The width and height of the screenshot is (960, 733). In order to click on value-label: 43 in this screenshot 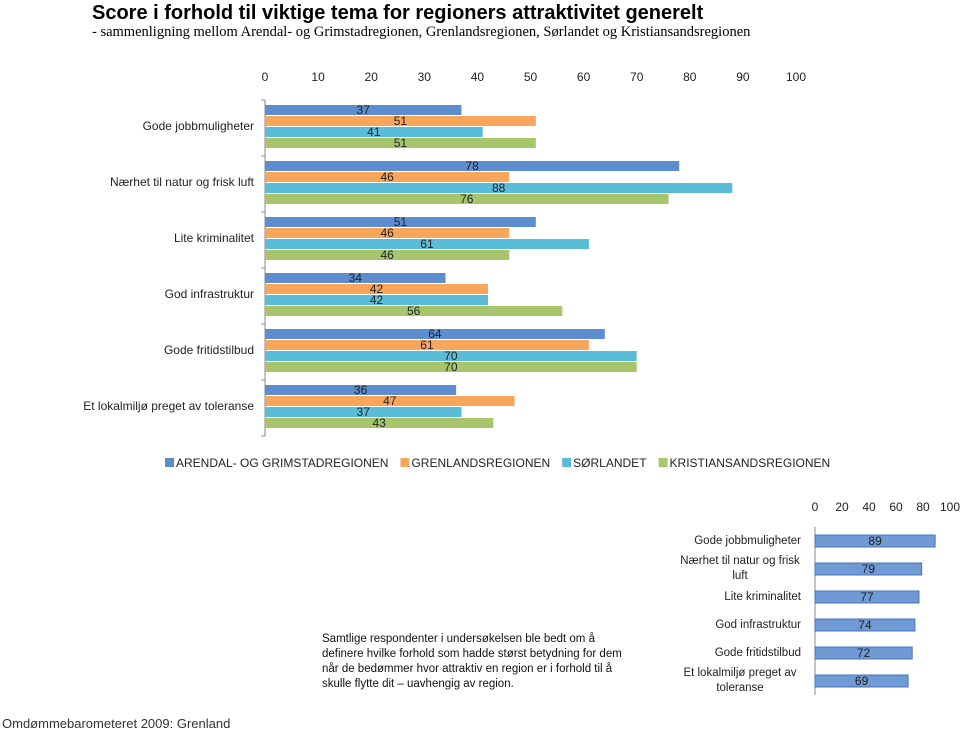, I will do `click(379, 423)`.